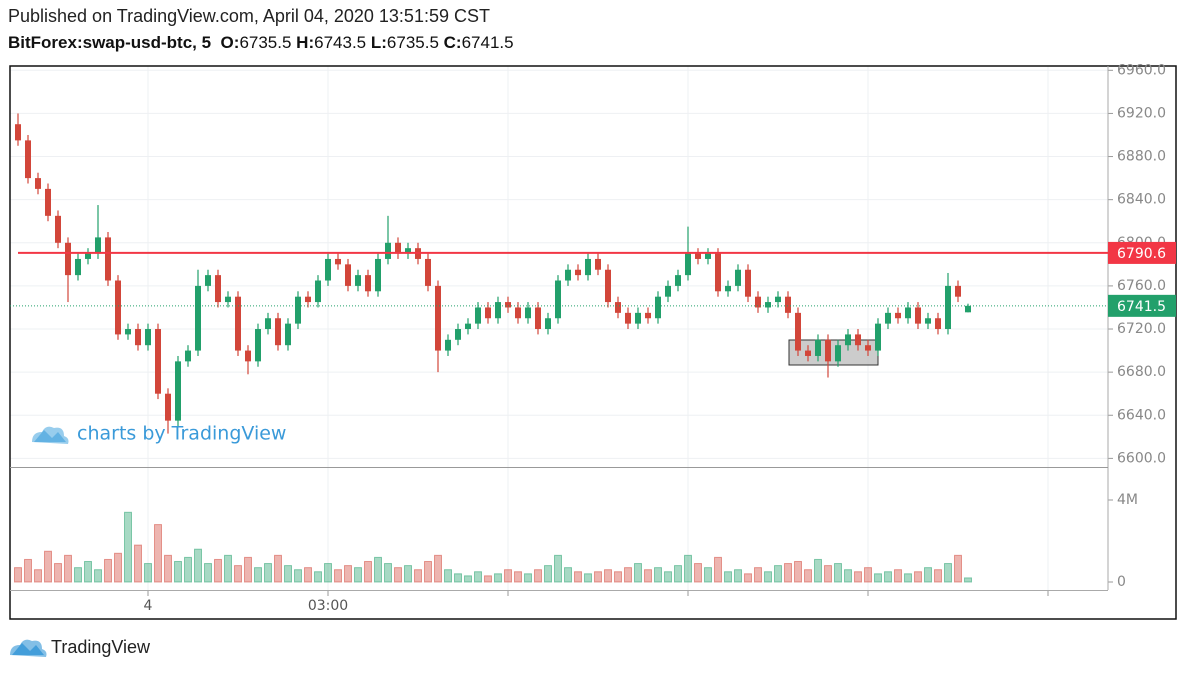  I want to click on last-price-label-bg, so click(1142, 305).